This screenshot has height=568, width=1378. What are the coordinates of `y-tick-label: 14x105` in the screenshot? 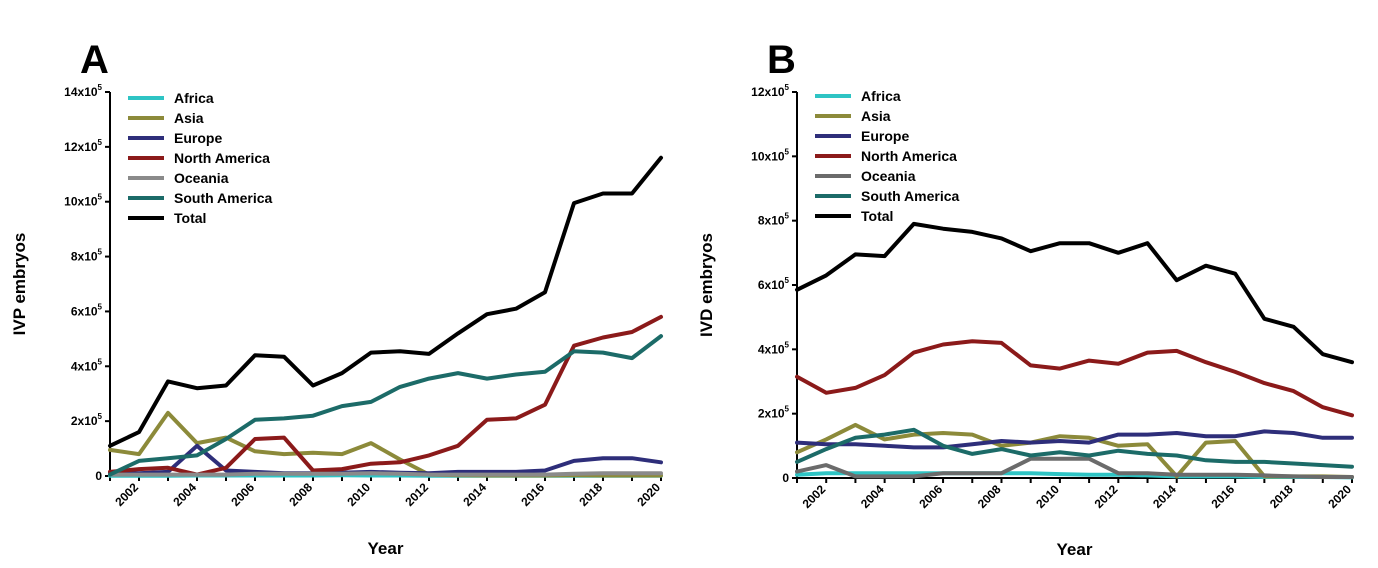 It's located at (83, 91).